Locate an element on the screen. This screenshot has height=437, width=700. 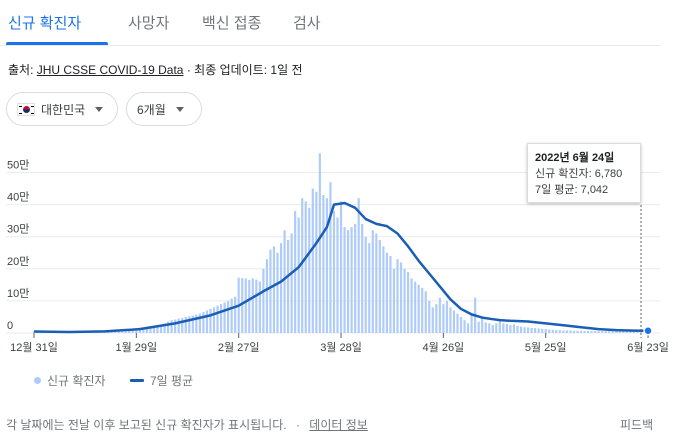
tab-deaths: 사망자 is located at coordinates (149, 23).